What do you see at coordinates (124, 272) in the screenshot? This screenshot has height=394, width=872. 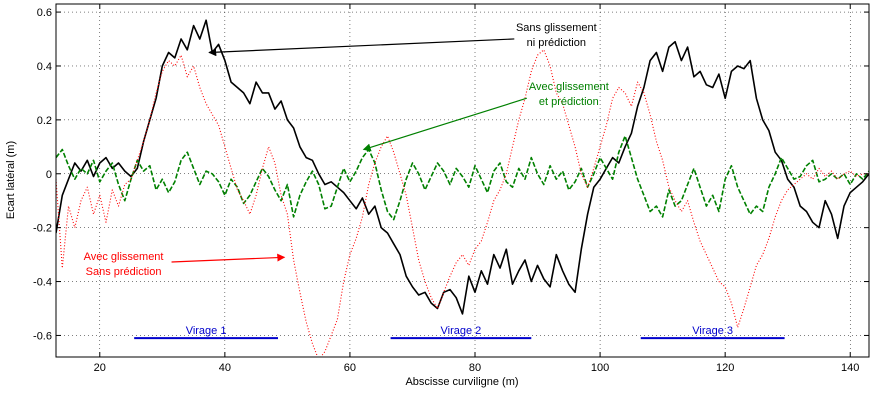 I see `annotation-avec-glissement-sans-prediction-text: Sans prédiction` at bounding box center [124, 272].